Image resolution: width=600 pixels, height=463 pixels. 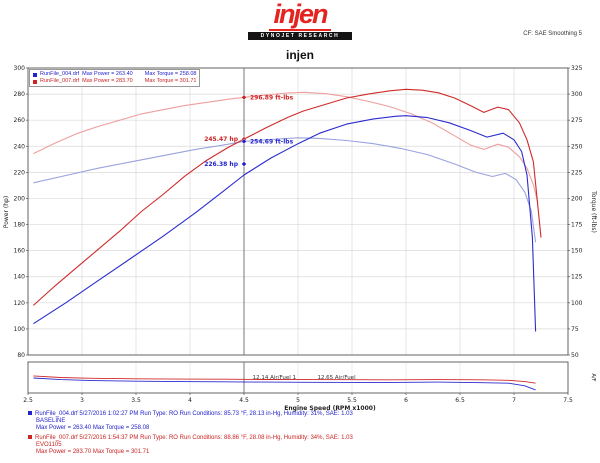 I want to click on legend-max-torque: Max Torque = 258.08, so click(x=170, y=74).